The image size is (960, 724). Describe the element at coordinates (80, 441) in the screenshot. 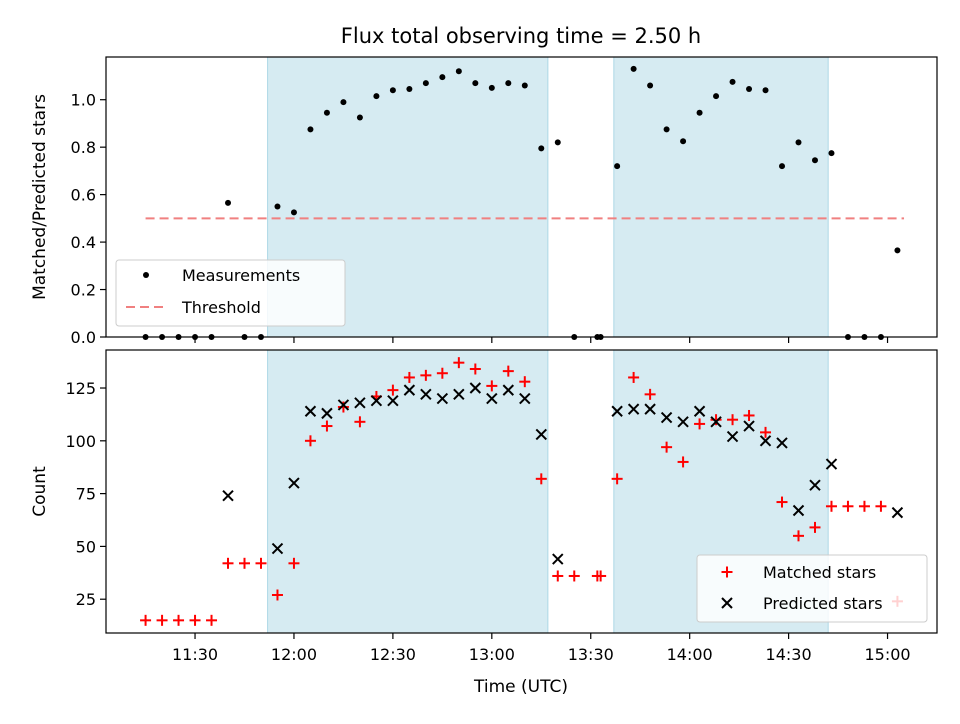

I see `y-tick-label: 100` at that location.